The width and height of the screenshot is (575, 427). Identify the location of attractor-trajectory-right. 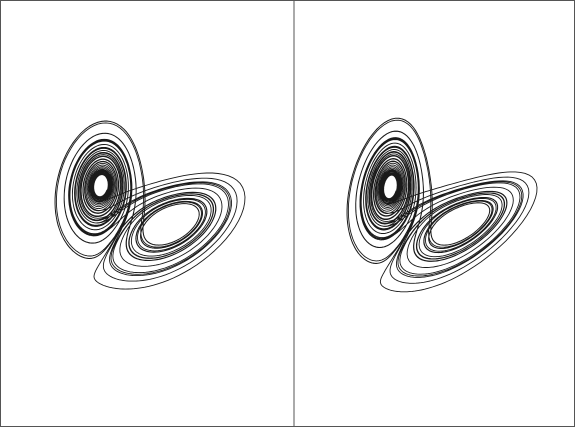
(442, 205).